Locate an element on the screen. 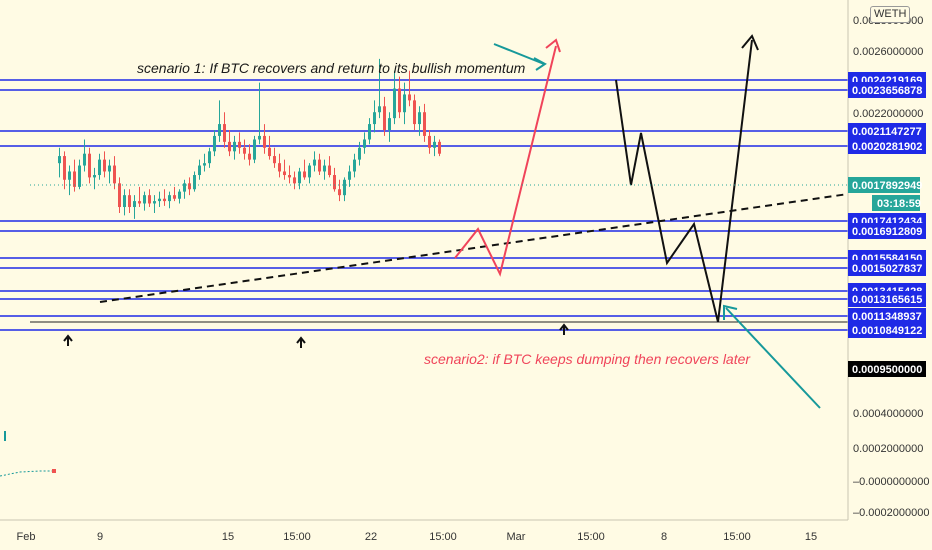 This screenshot has height=550, width=932. price-tick-label: 0.0002000000 is located at coordinates (888, 449).